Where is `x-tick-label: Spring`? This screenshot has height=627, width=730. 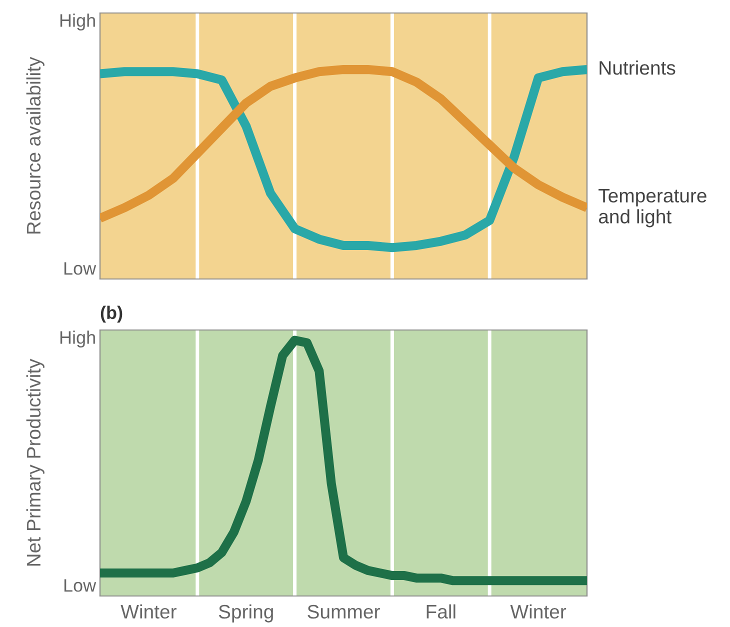
x-tick-label: Spring is located at coordinates (245, 613).